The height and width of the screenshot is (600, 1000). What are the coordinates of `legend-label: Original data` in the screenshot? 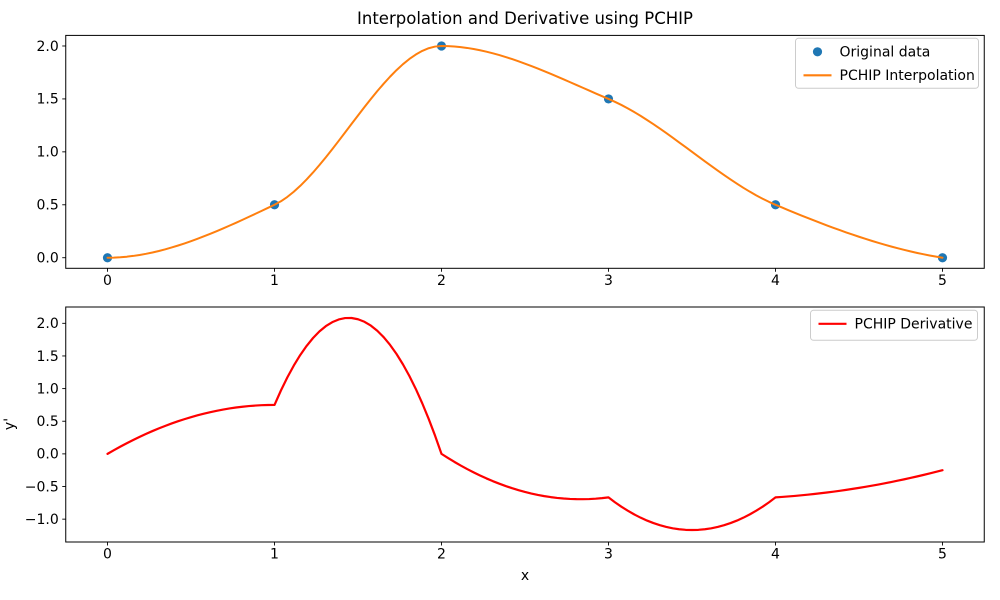 It's located at (885, 53).